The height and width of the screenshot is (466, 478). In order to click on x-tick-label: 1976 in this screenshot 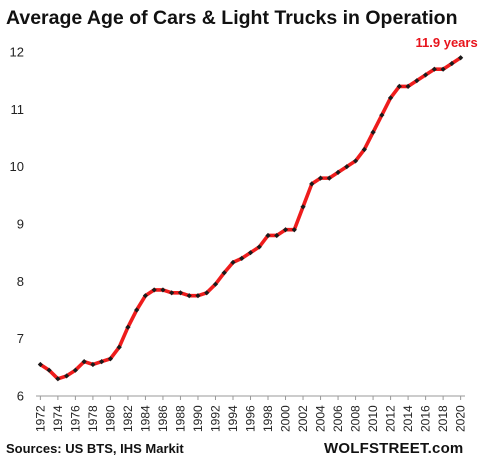, I will do `click(75, 418)`.